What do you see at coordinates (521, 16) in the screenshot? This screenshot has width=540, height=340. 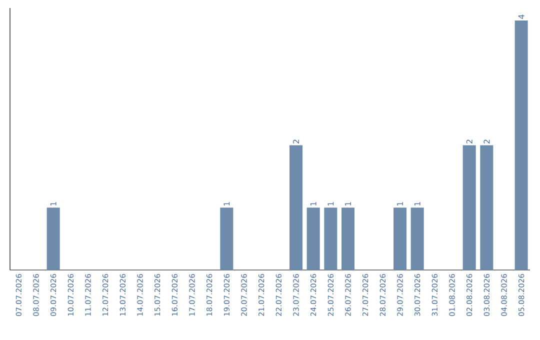 I see `data-label: 4` at bounding box center [521, 16].